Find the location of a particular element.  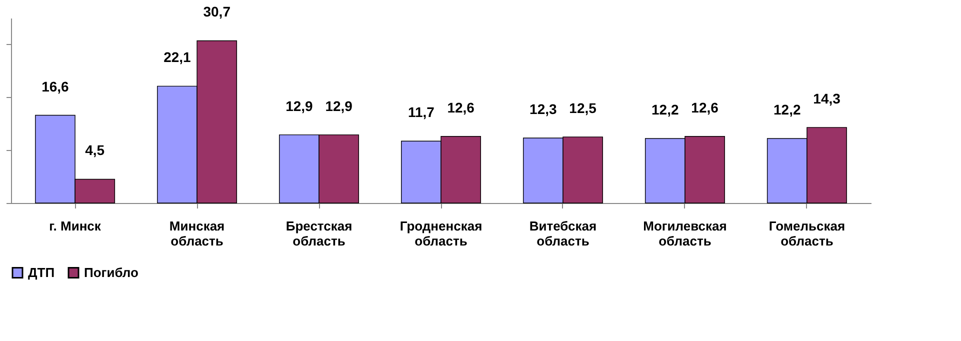

data-label: 12,3 is located at coordinates (543, 108).